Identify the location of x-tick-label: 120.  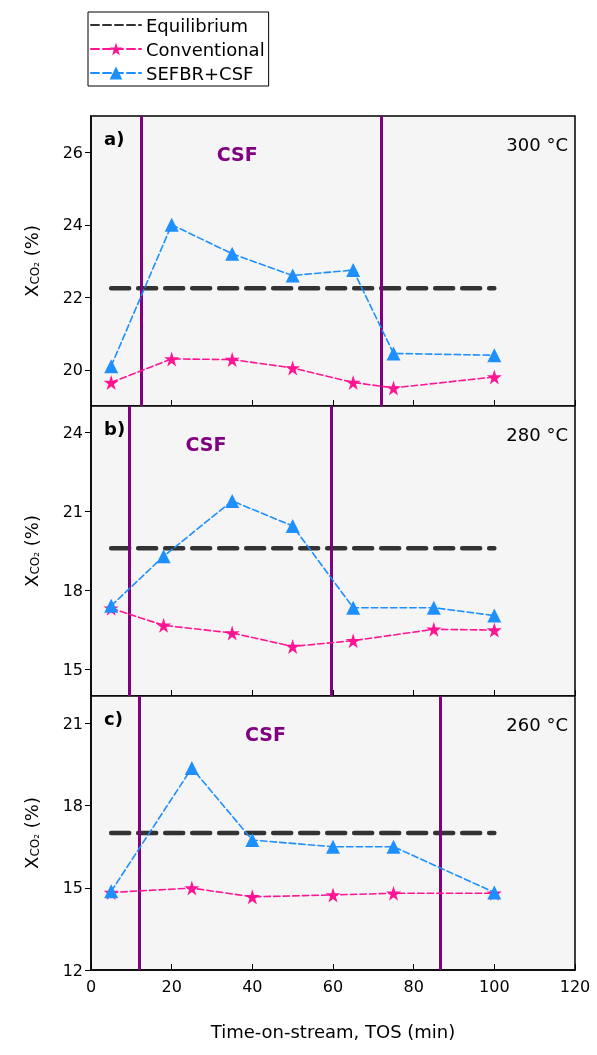
(575, 986).